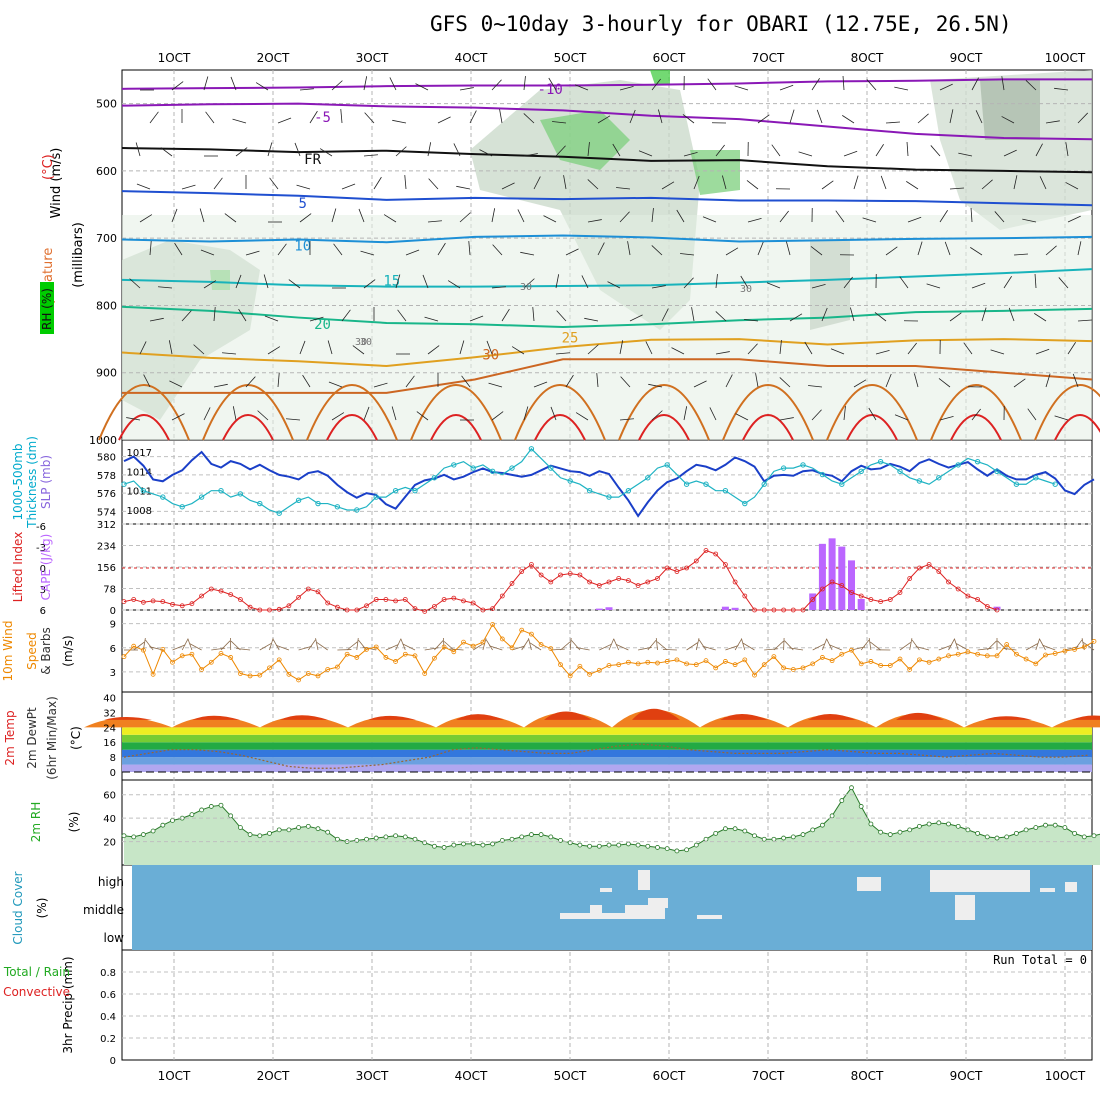 The height and width of the screenshot is (1100, 1100). What do you see at coordinates (585, 140) in the screenshot?
I see `rh-shading` at bounding box center [585, 140].